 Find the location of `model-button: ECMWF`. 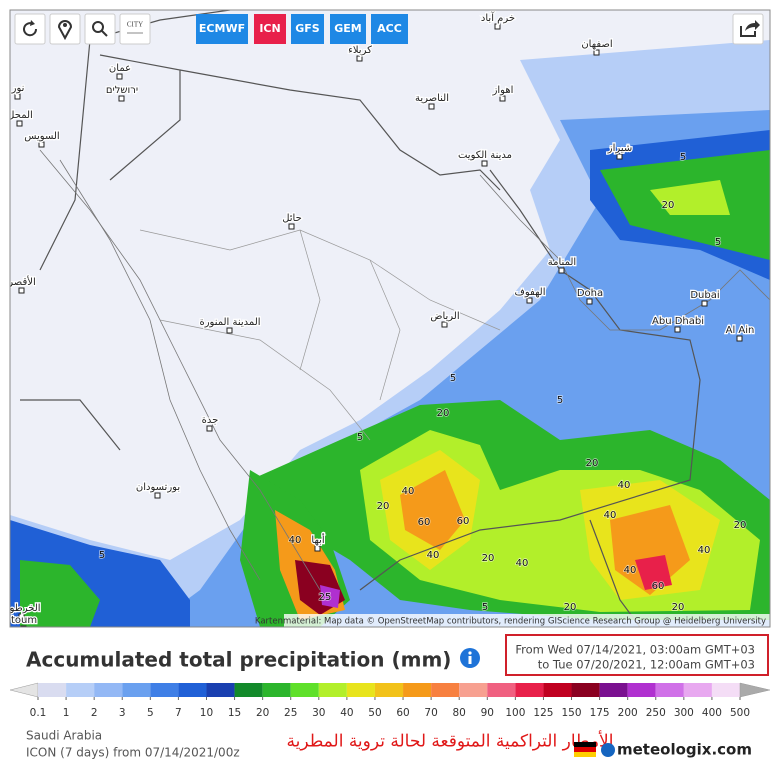

model-button: ECMWF is located at coordinates (222, 29).